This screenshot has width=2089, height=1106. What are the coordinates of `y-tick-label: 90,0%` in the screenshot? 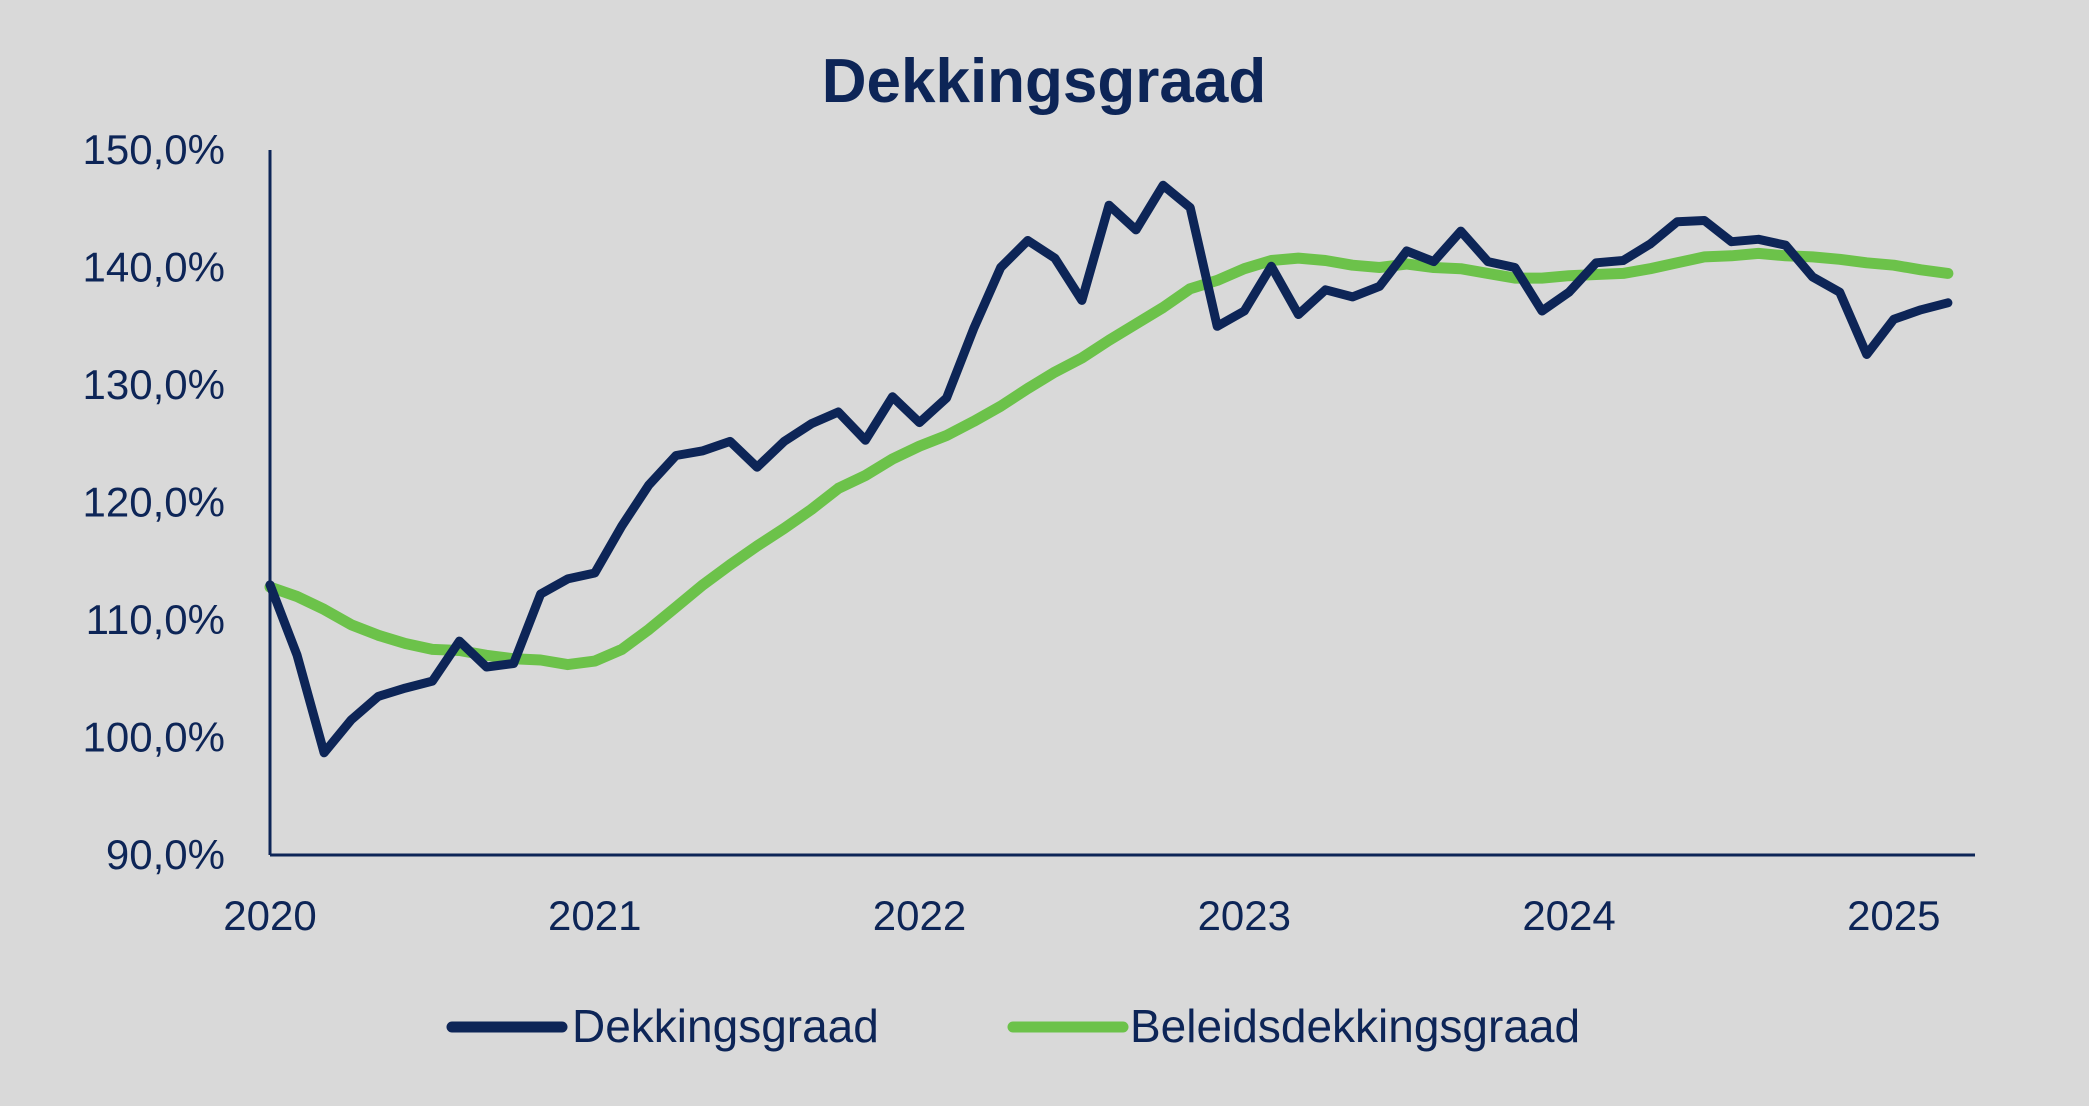 It's located at (165, 854).